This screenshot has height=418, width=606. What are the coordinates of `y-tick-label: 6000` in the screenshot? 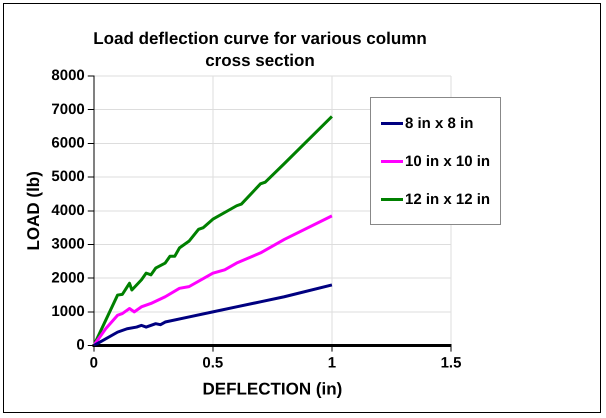 It's located at (68, 143).